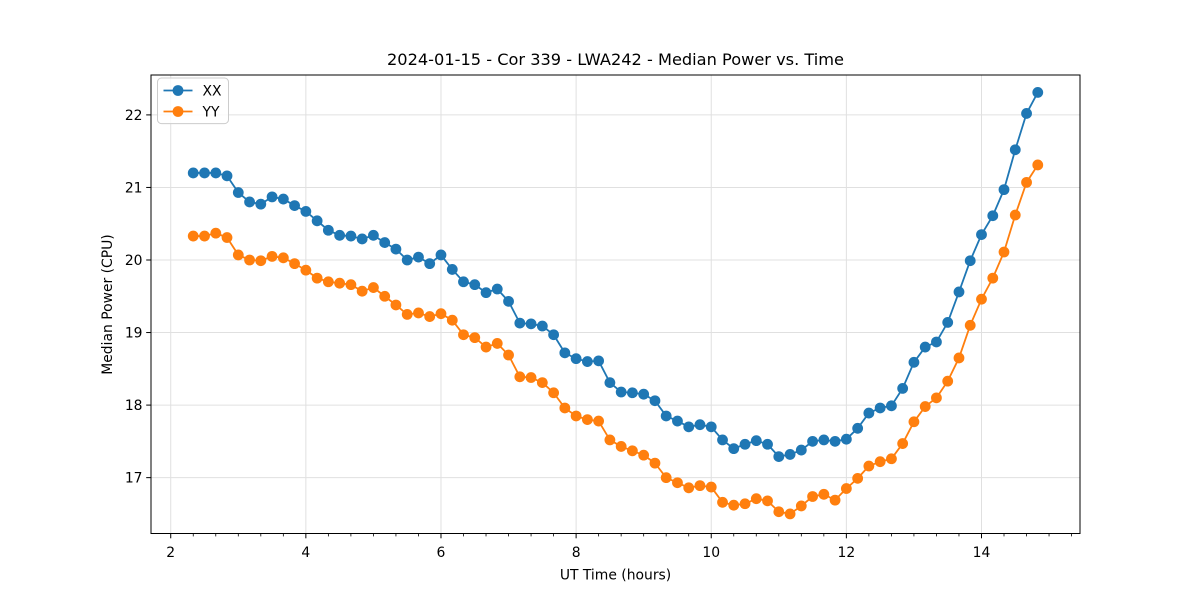 This screenshot has height=600, width=1200. What do you see at coordinates (134, 116) in the screenshot?
I see `y-tick-label: 22` at bounding box center [134, 116].